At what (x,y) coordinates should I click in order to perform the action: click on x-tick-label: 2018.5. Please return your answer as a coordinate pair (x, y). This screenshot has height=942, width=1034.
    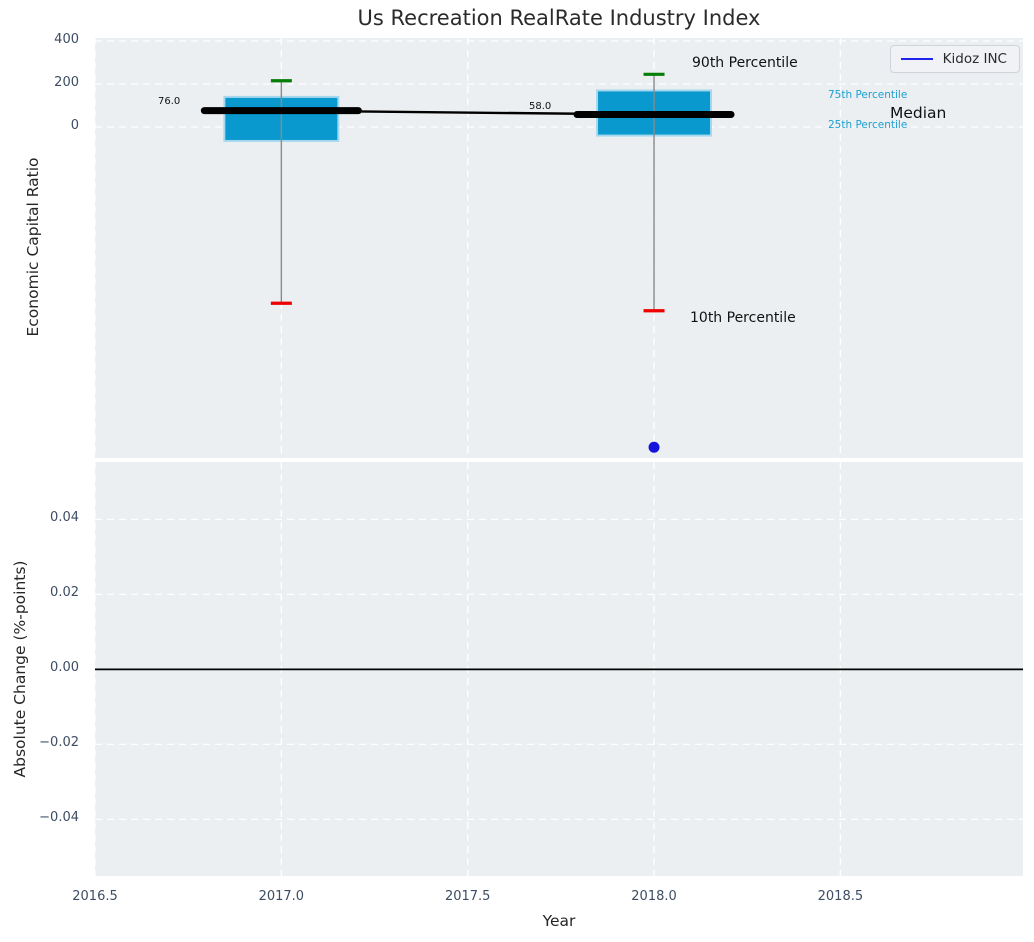
    Looking at the image, I should click on (840, 896).